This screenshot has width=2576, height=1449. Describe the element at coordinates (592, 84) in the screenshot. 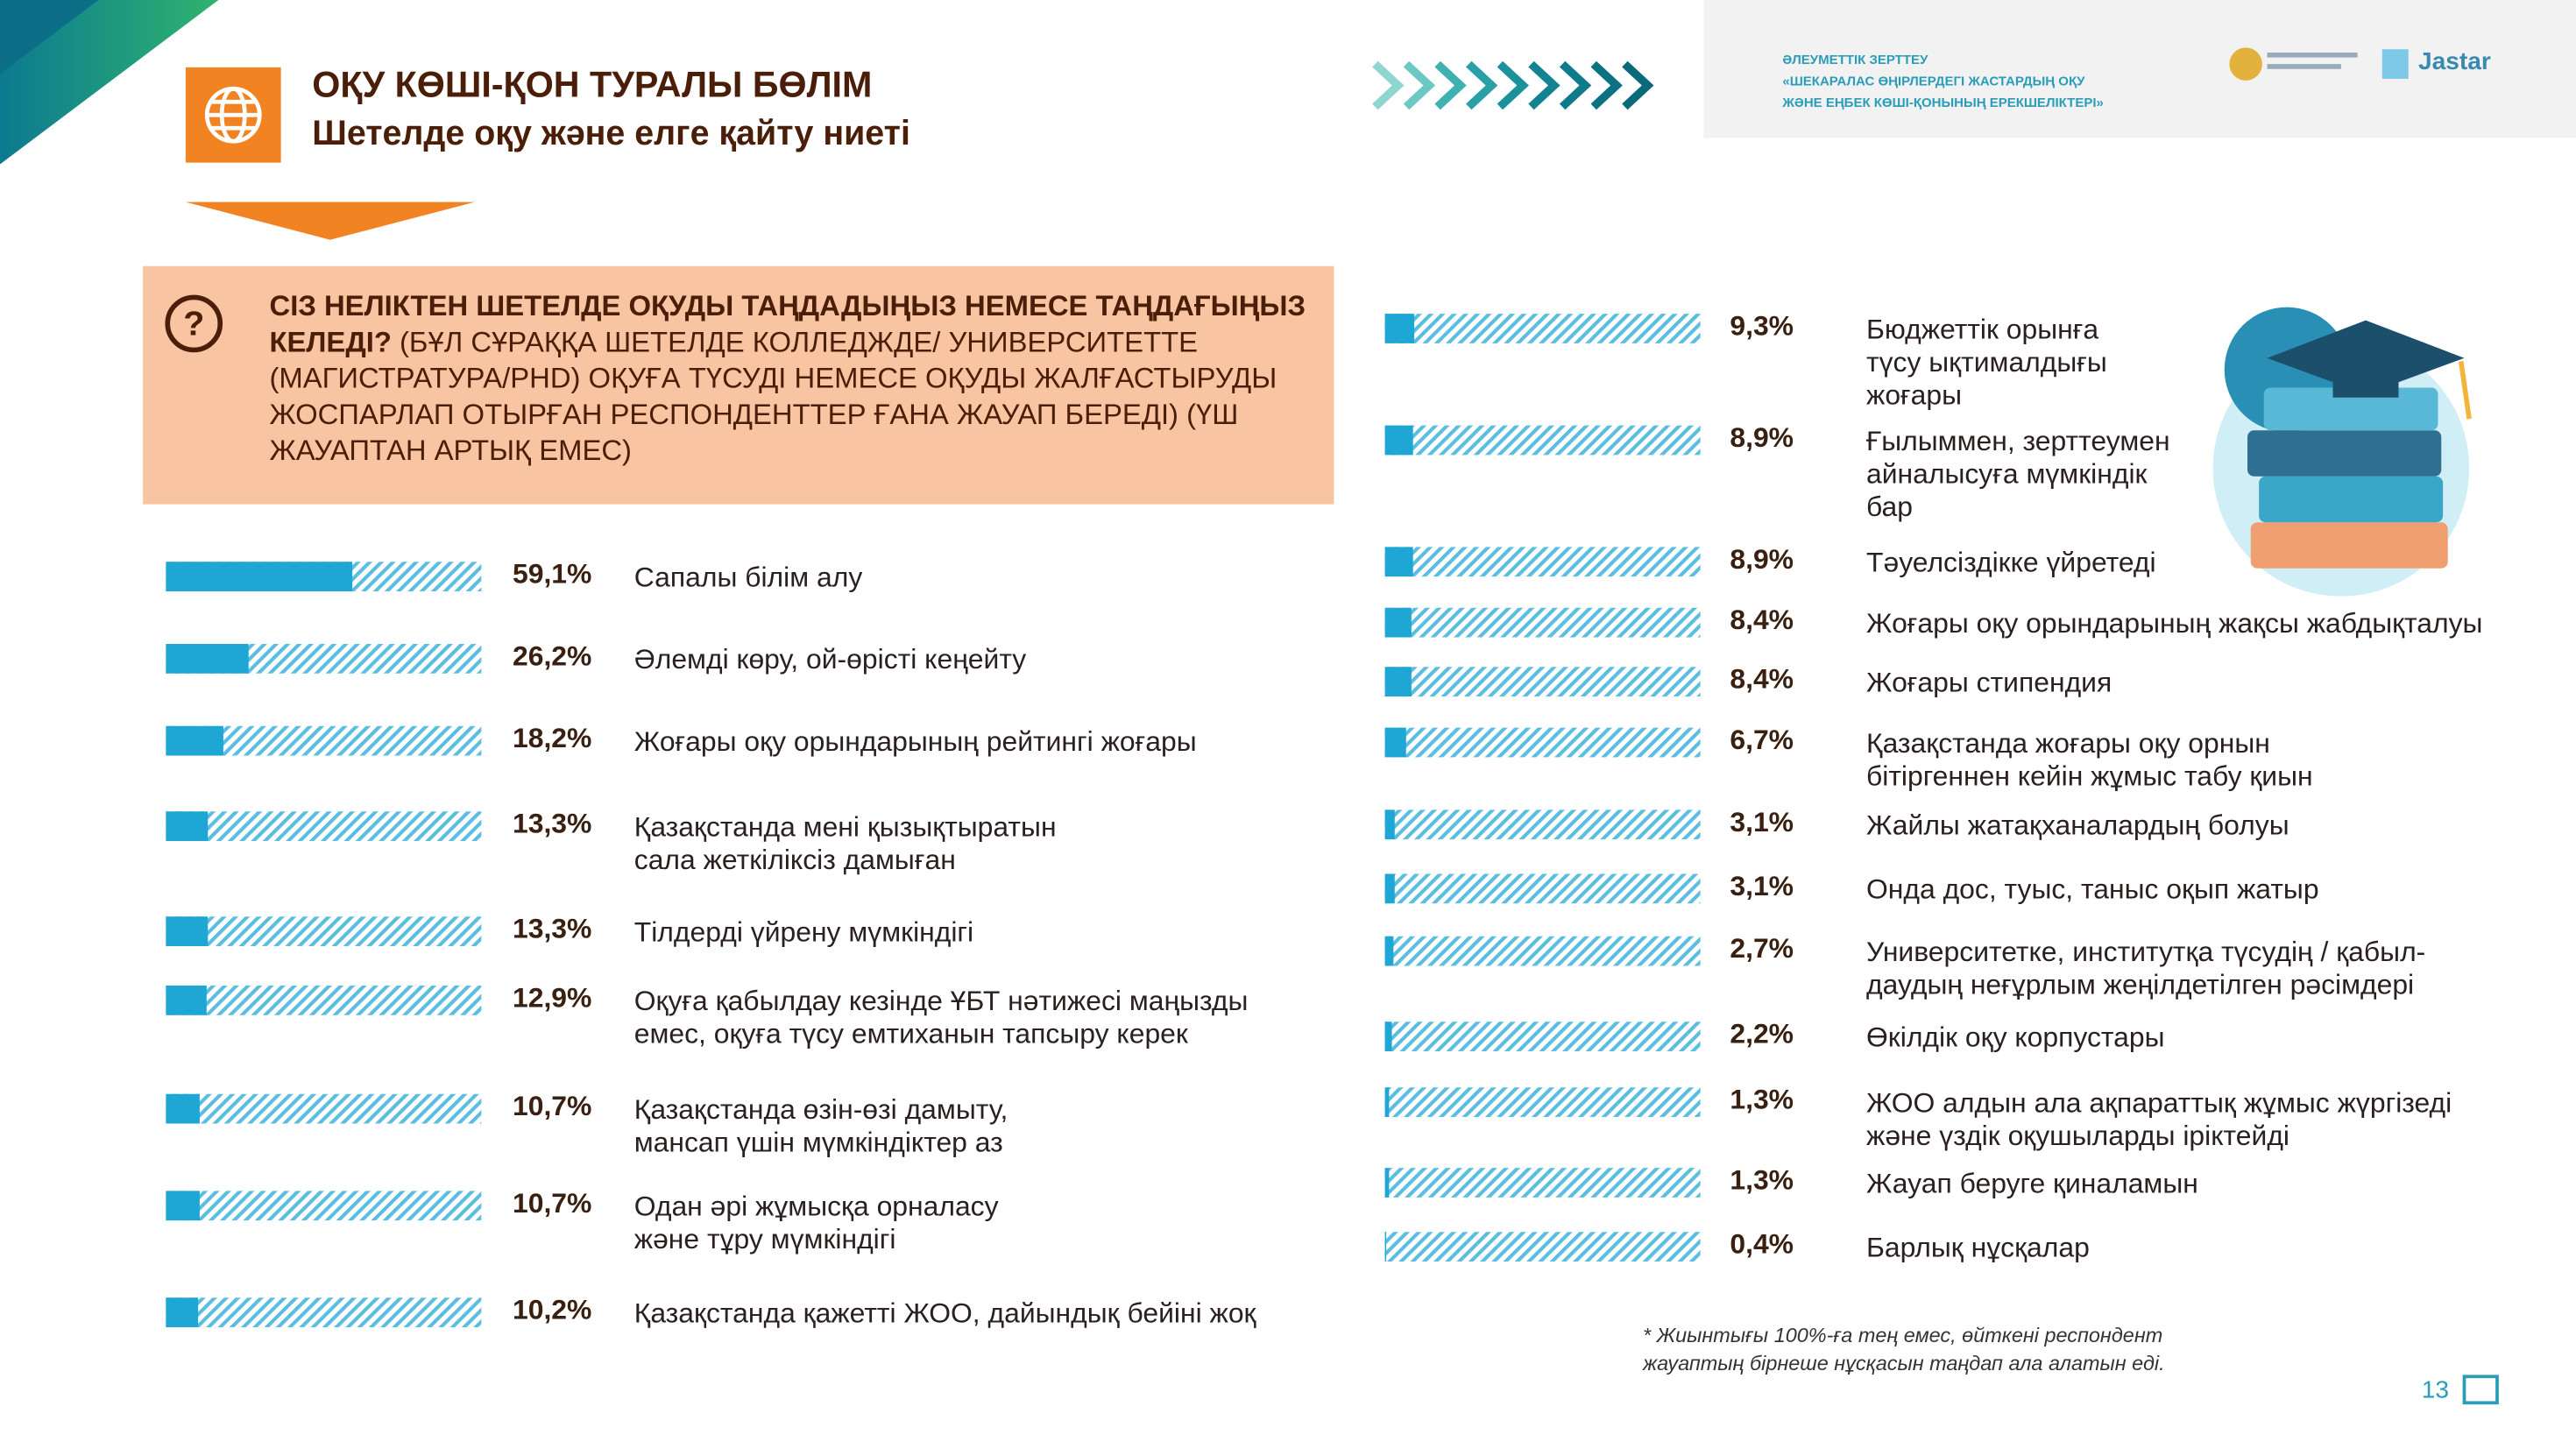

I see `title: ОҚУ КӨШІ-ҚОН ТУРАЛЫ БӨЛІМ` at that location.